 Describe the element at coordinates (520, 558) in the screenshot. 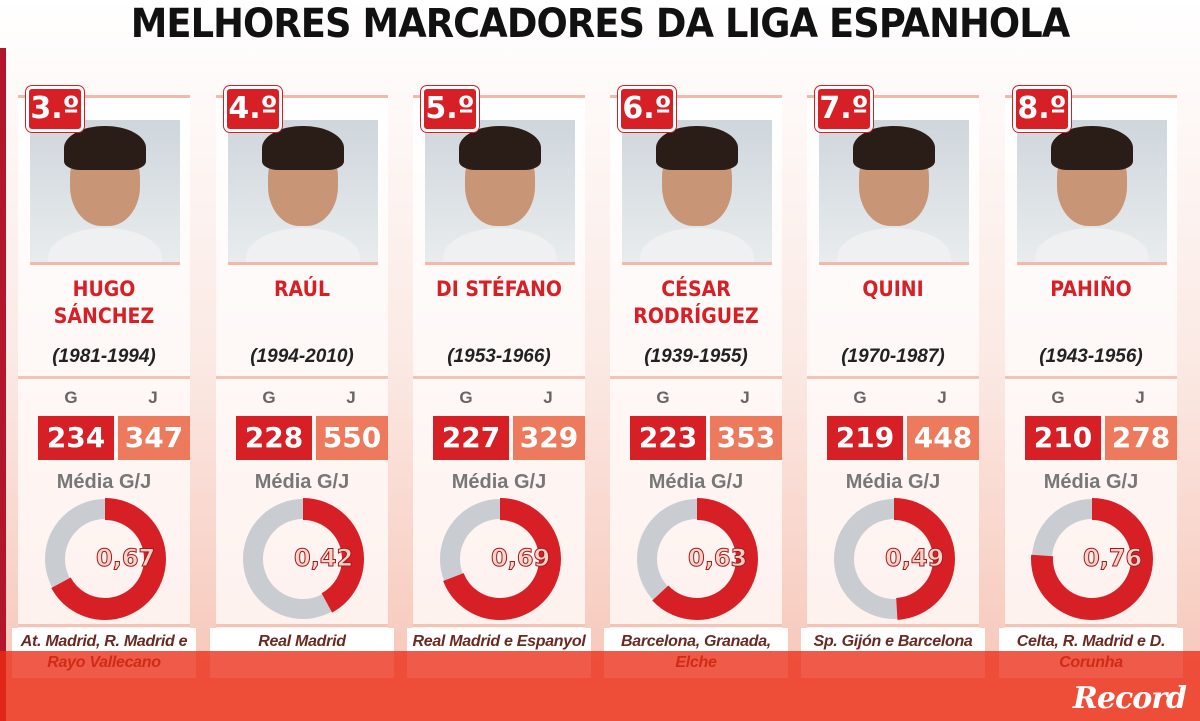

I see `average-value: 0,69` at that location.